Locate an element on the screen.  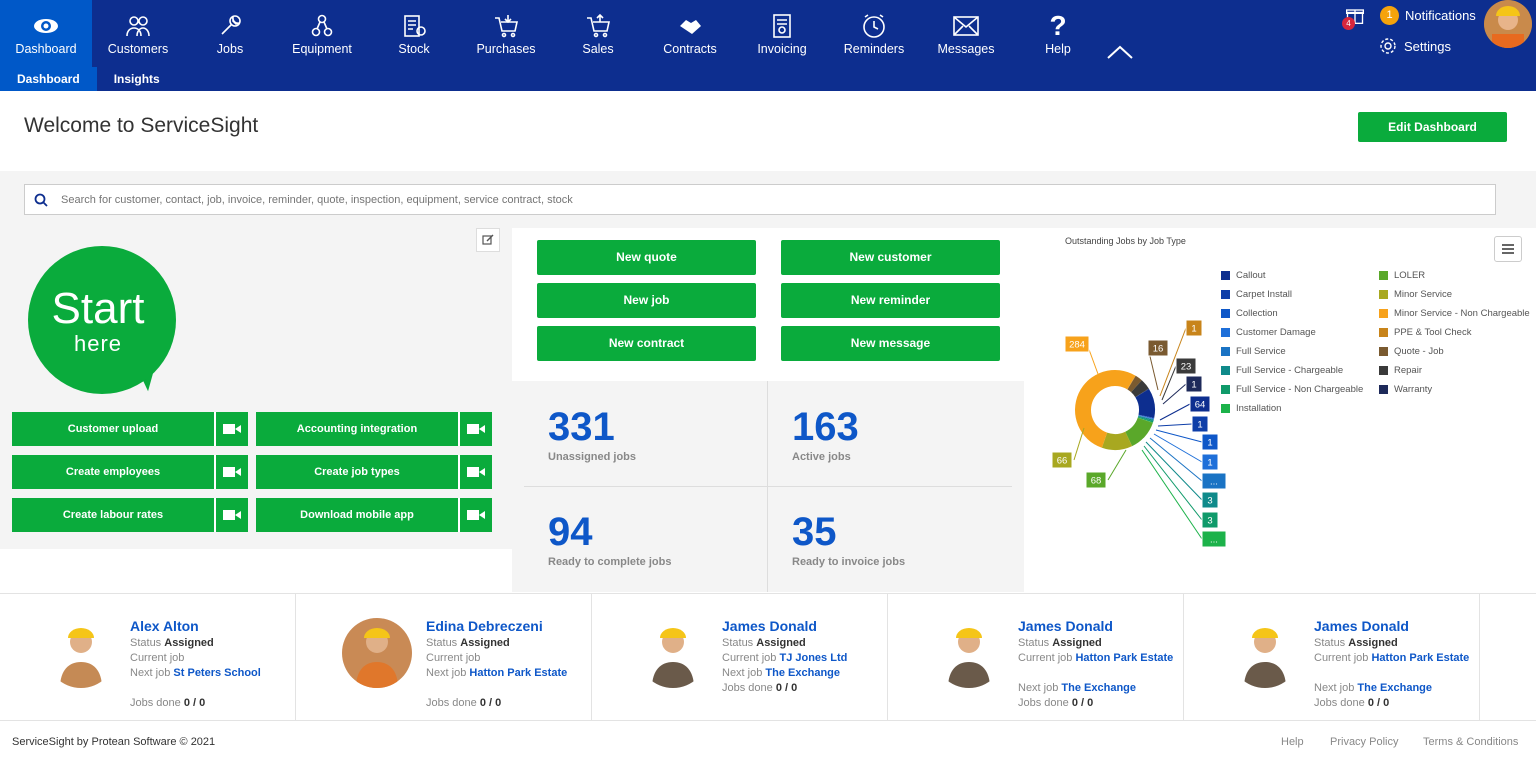
nav-help: ? Help is located at coordinates (1058, 33).